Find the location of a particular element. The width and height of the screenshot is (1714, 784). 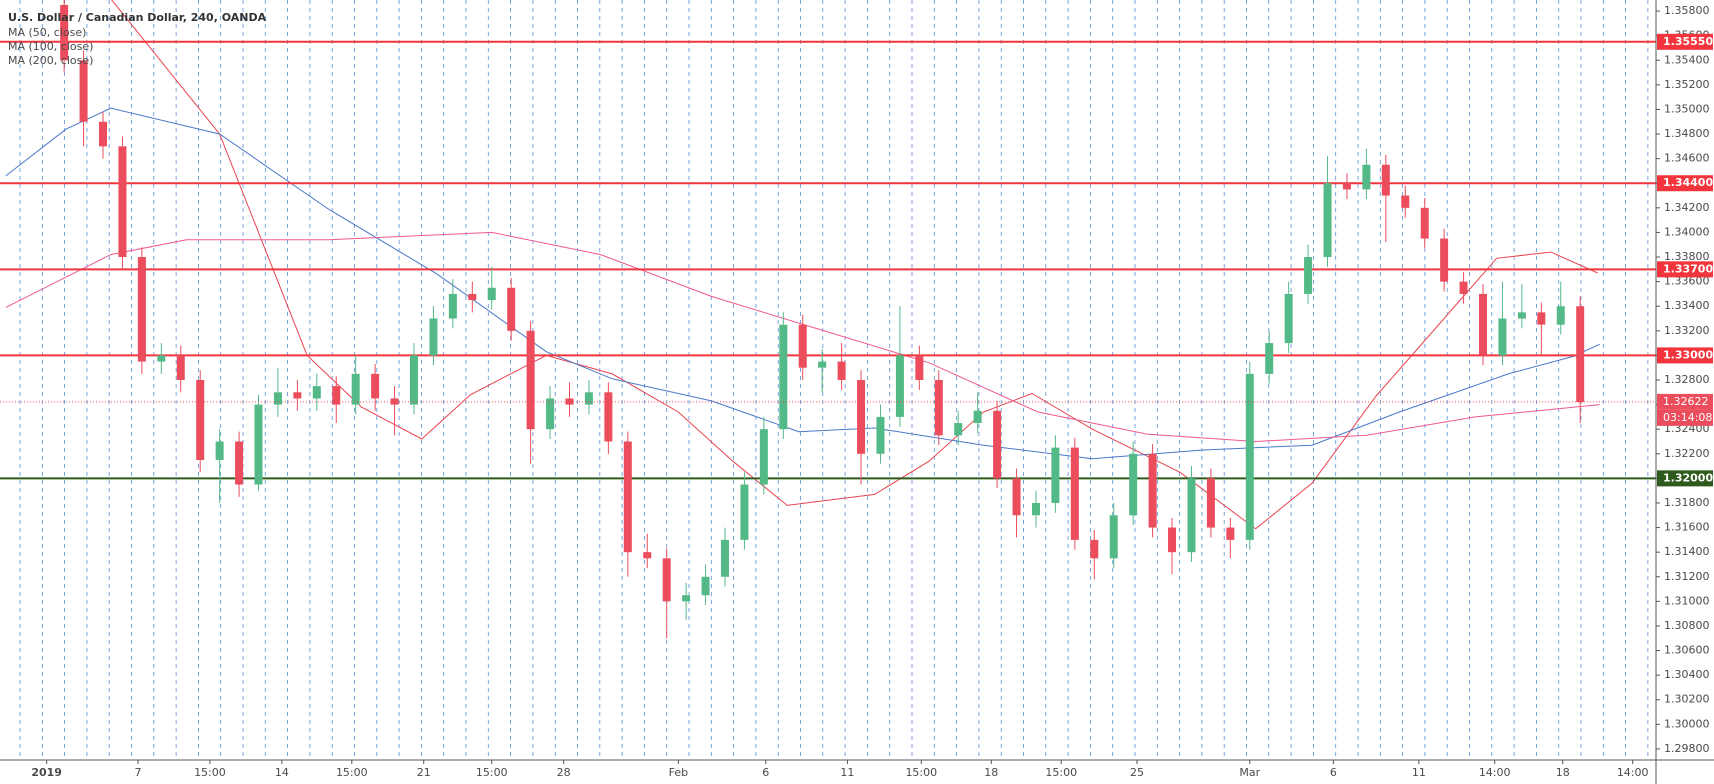

y-tick-label: 1.31400 is located at coordinates (1687, 551).